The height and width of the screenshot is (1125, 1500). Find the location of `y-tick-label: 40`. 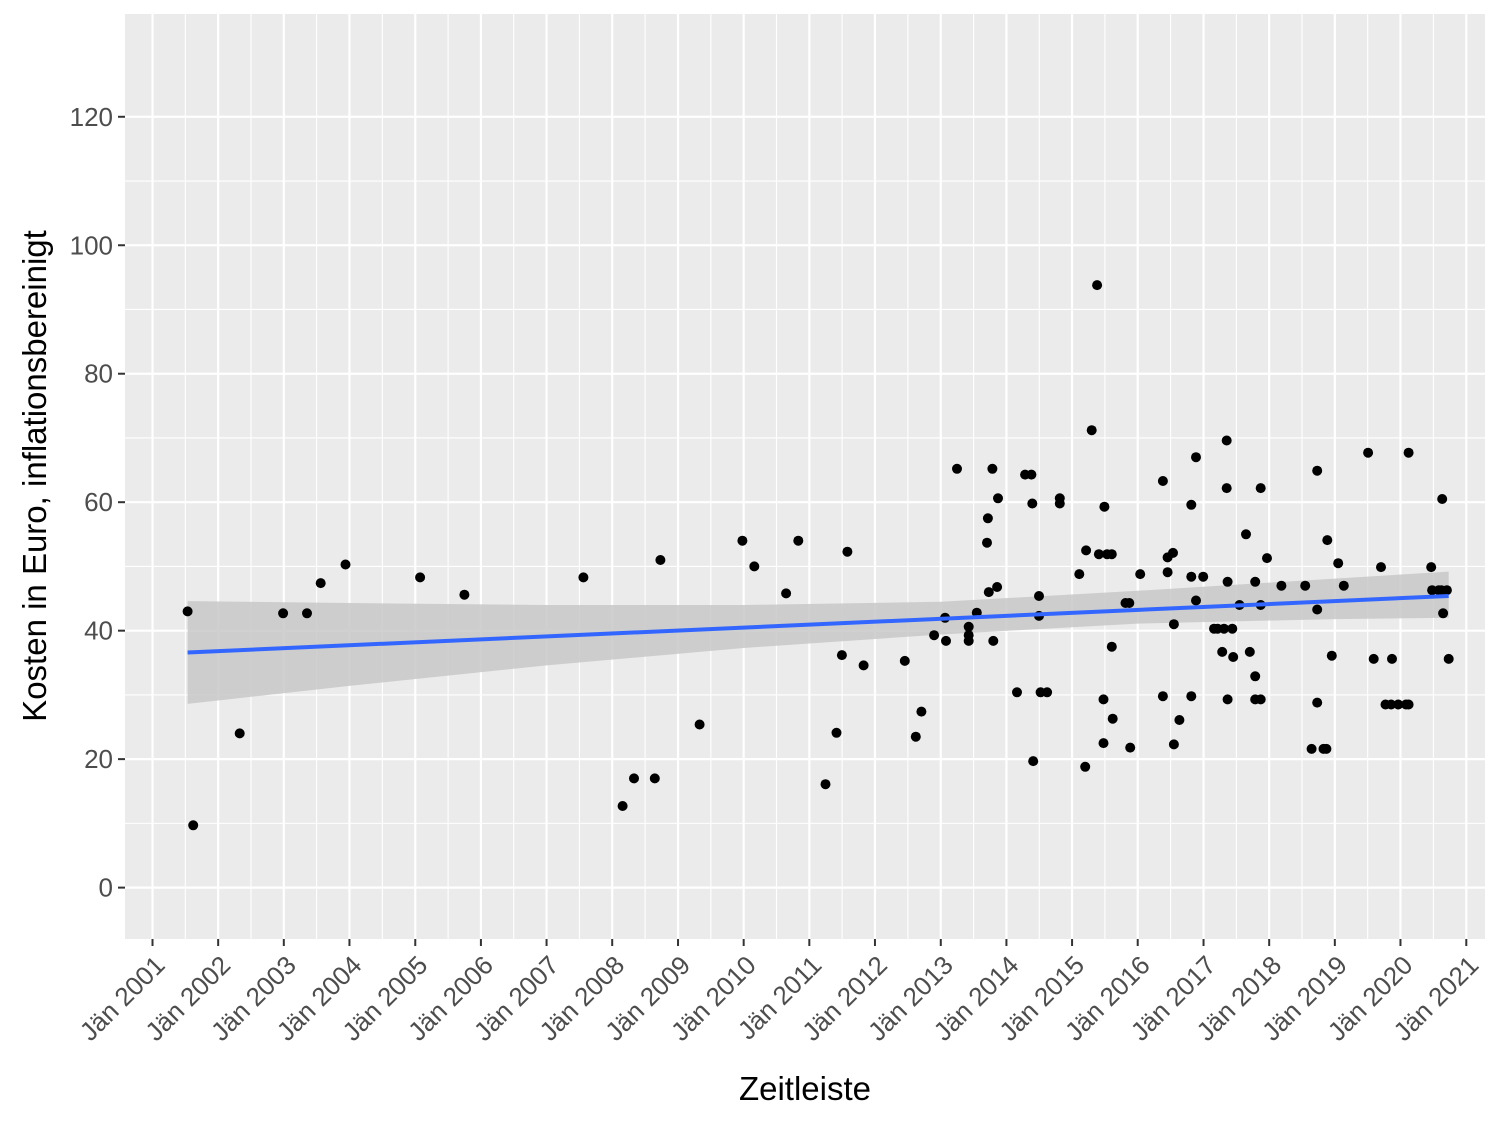

y-tick-label: 40 is located at coordinates (98, 631).